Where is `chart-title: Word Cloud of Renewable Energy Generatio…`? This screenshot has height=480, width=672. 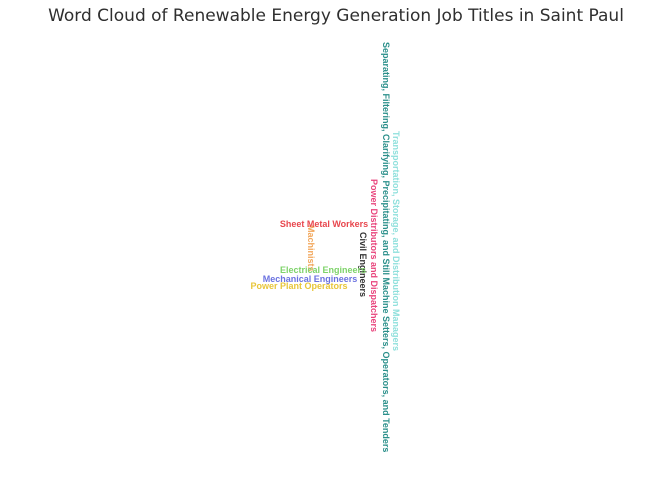 chart-title: Word Cloud of Renewable Energy Generatio… is located at coordinates (336, 16).